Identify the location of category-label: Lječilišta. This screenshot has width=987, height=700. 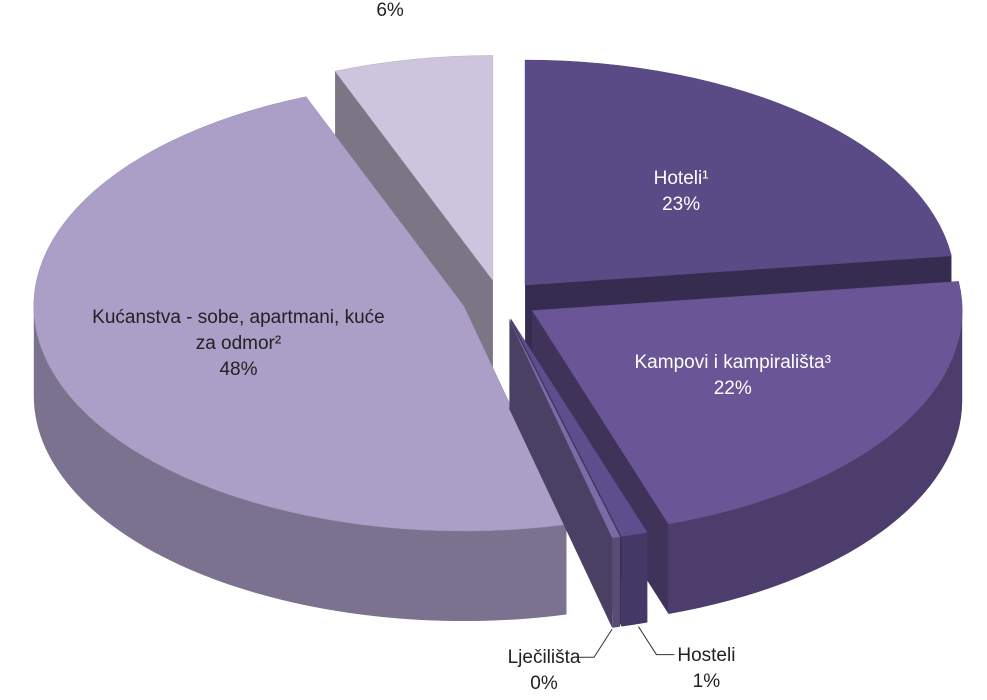
(544, 658).